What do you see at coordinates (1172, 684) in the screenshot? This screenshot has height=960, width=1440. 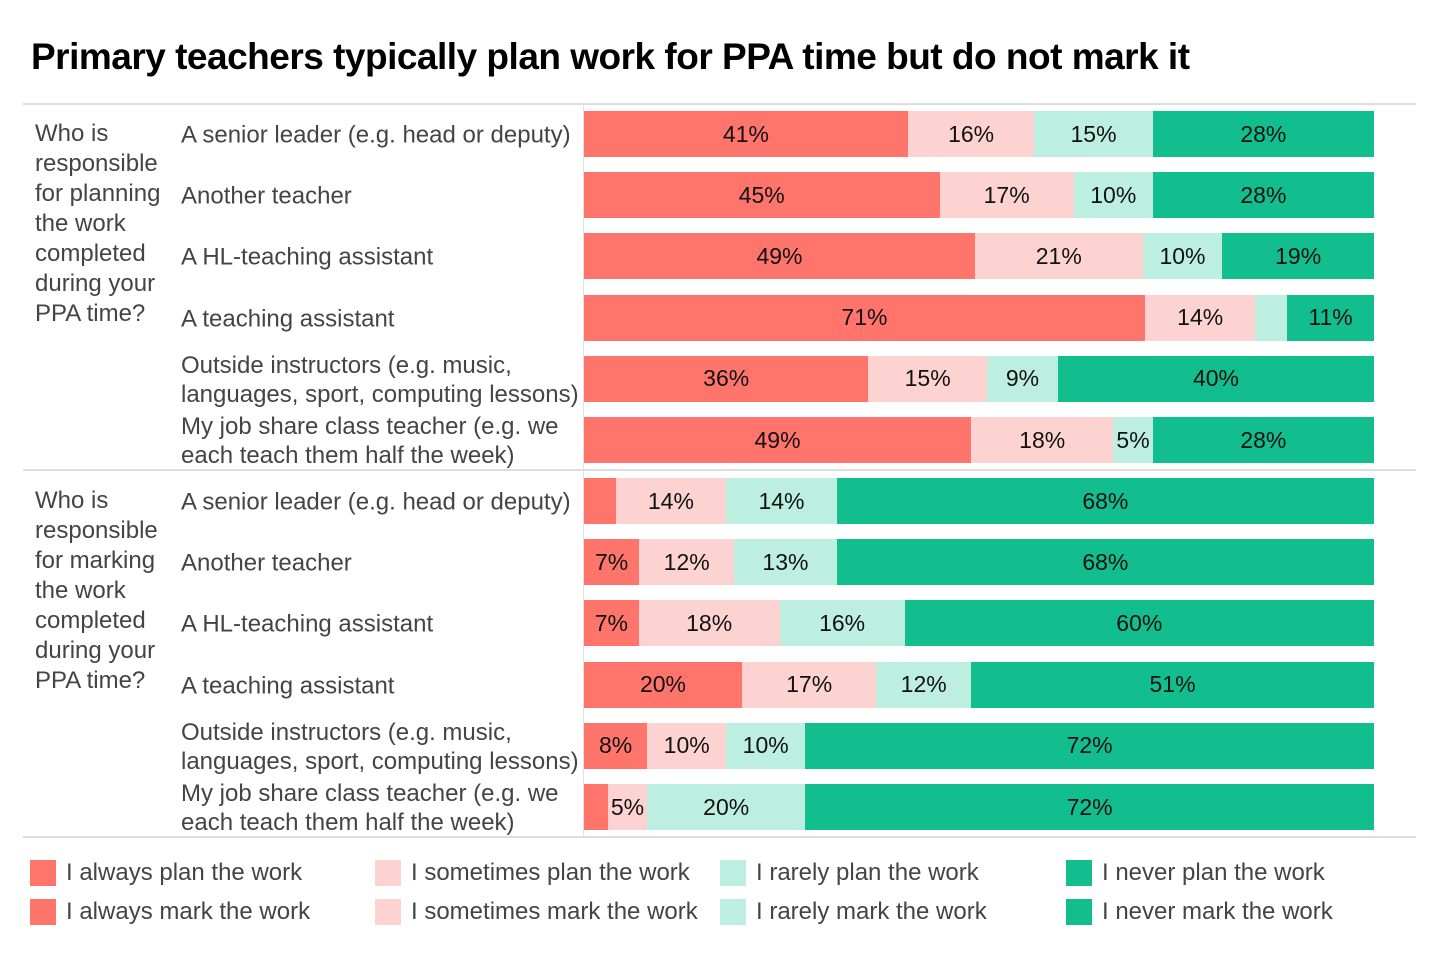 I see `bar-segment: 51%` at bounding box center [1172, 684].